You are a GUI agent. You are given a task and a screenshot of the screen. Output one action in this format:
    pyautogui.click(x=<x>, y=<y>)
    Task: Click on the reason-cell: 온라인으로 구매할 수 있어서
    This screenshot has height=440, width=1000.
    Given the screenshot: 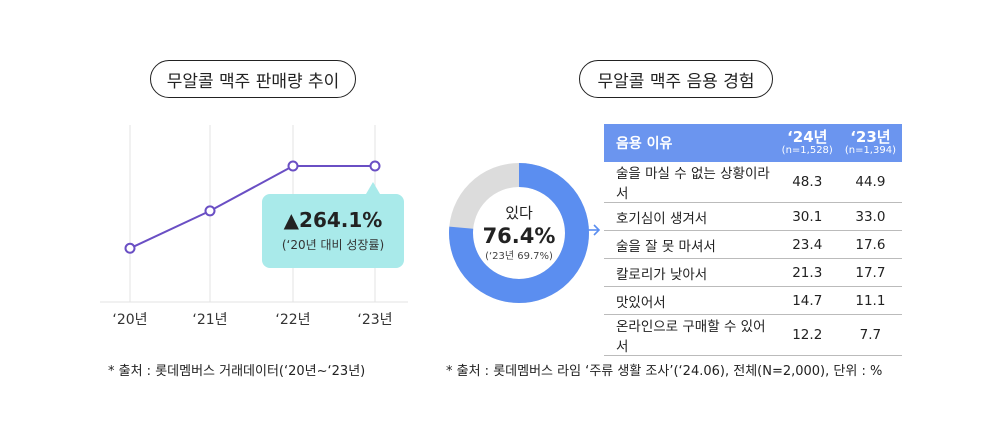 What is the action you would take?
    pyautogui.click(x=690, y=335)
    